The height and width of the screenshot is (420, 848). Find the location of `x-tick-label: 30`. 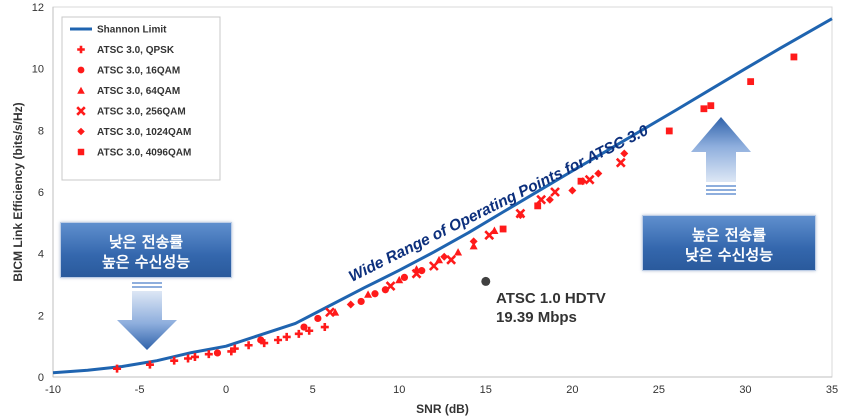

x-tick-label: 30 is located at coordinates (745, 390).